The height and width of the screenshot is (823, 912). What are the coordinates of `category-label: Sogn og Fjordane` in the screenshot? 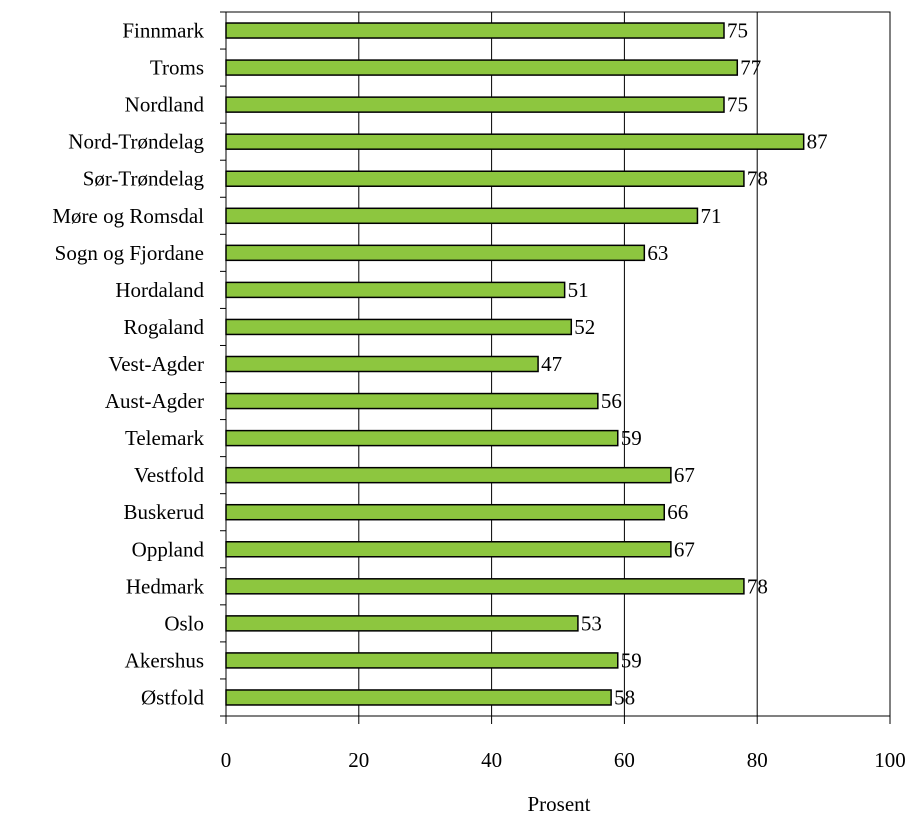 It's located at (129, 253).